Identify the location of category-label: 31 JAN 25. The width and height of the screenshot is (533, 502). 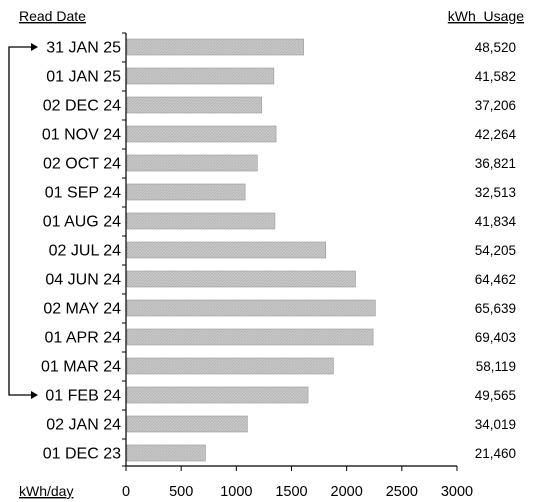
(83, 48).